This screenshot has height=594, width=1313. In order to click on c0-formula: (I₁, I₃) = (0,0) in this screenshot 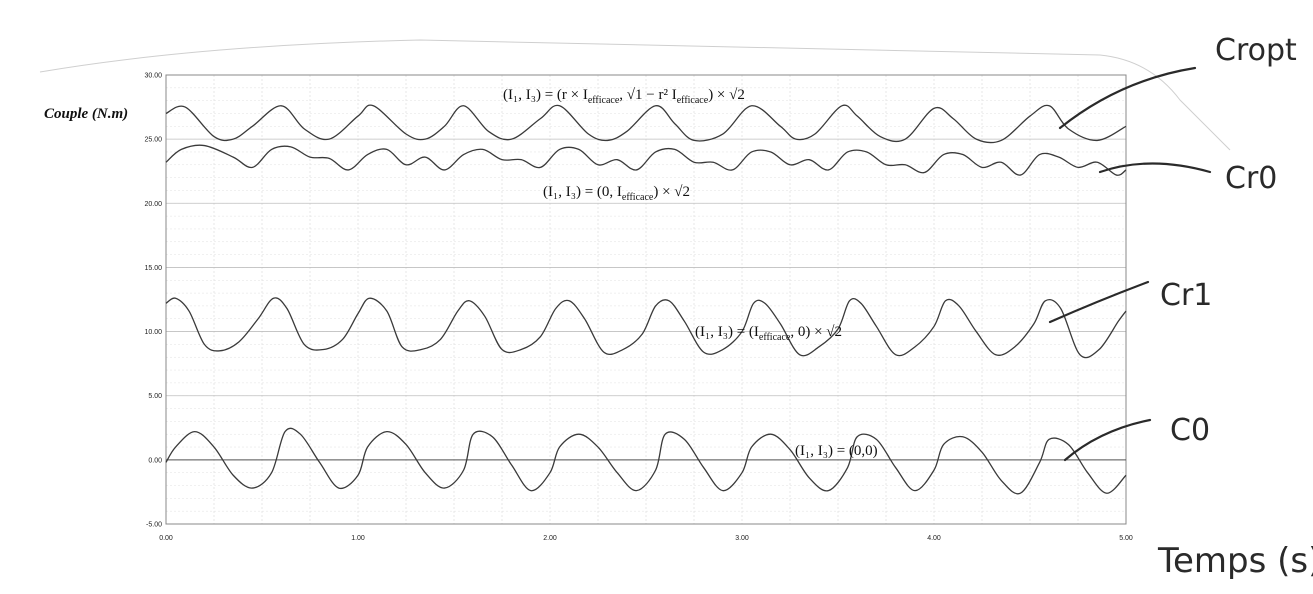, I will do `click(836, 451)`.